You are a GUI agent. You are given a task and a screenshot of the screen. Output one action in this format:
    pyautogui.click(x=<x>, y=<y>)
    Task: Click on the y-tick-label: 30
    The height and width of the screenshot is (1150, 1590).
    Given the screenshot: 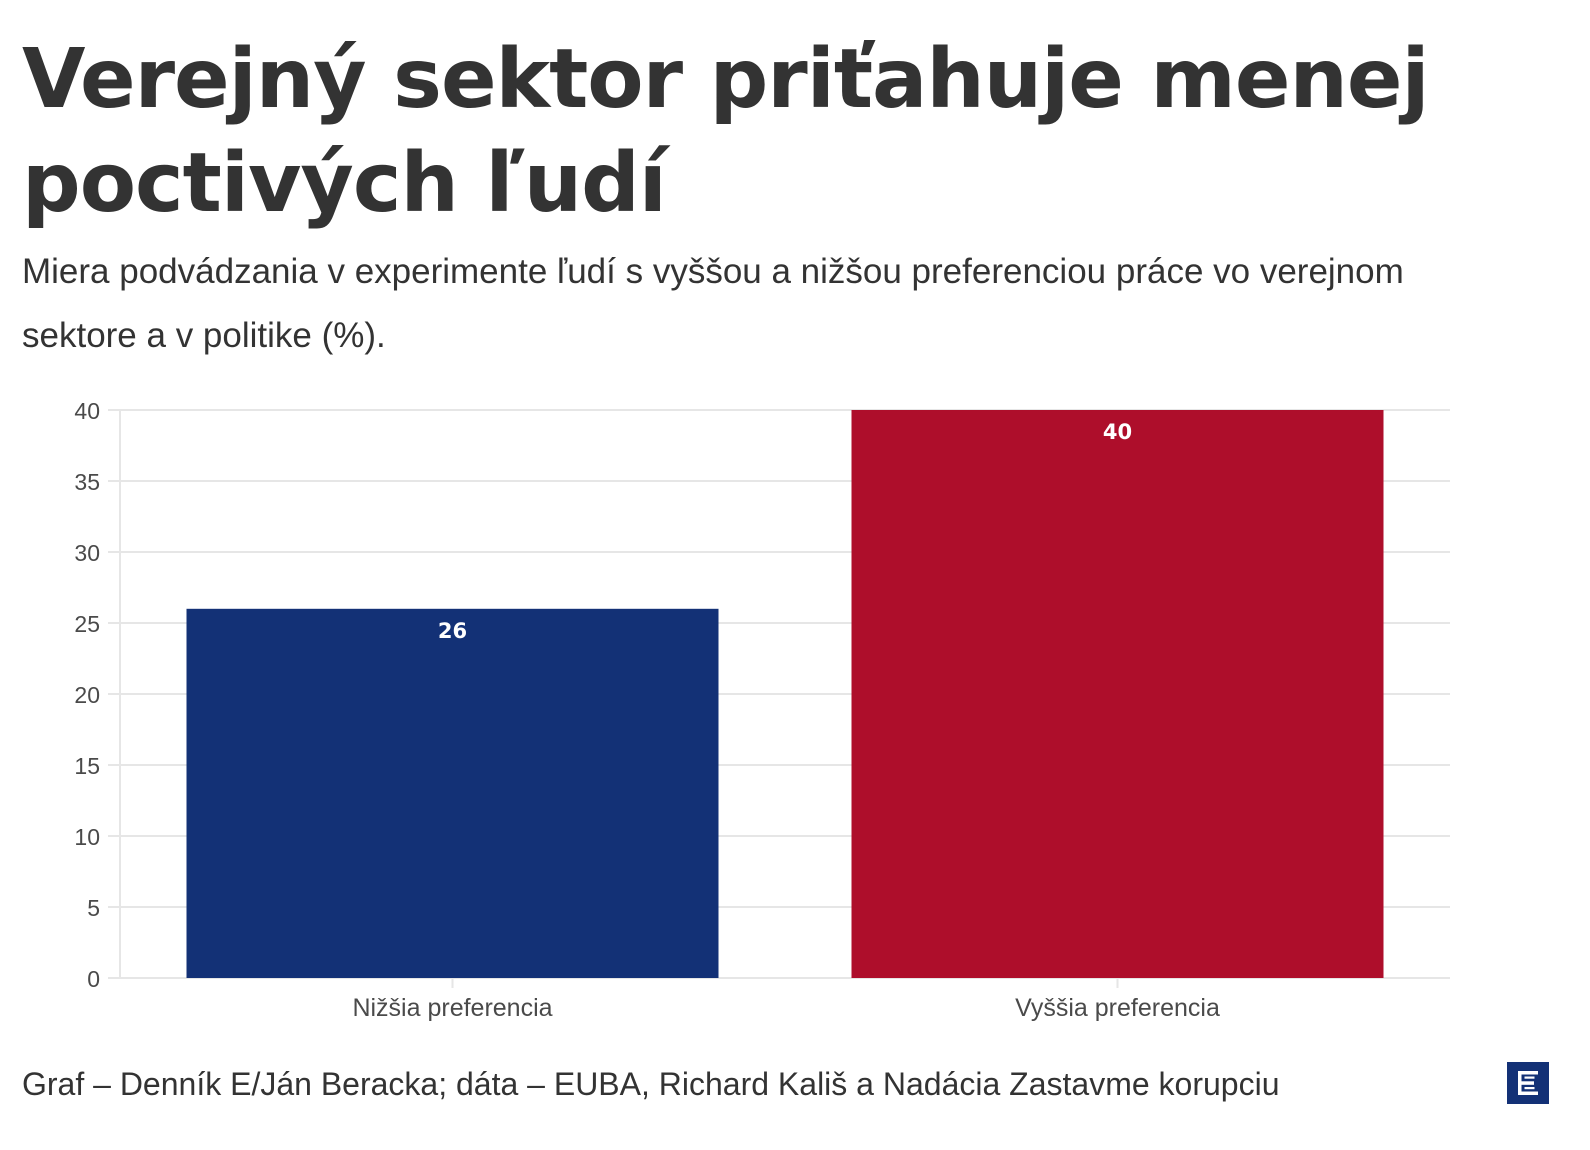 What is the action you would take?
    pyautogui.click(x=87, y=553)
    